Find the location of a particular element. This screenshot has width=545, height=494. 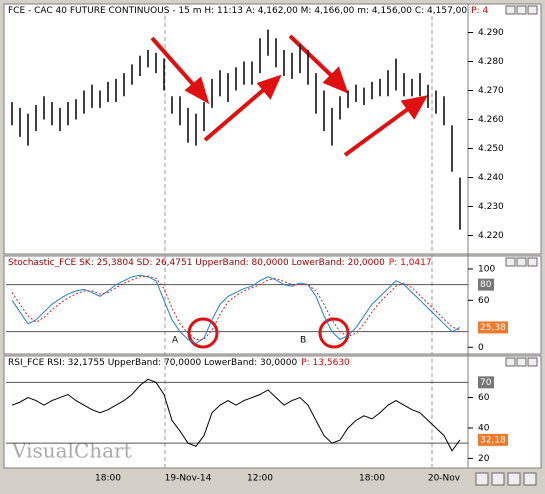

y-tick-label: 4.230 is located at coordinates (491, 207).